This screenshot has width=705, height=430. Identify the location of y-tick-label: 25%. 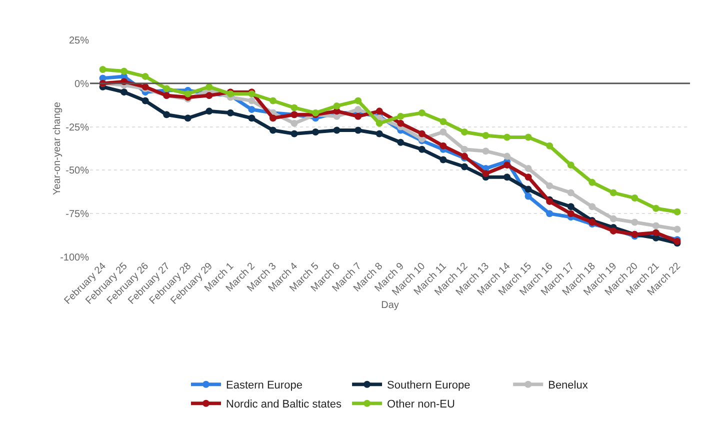
(79, 41).